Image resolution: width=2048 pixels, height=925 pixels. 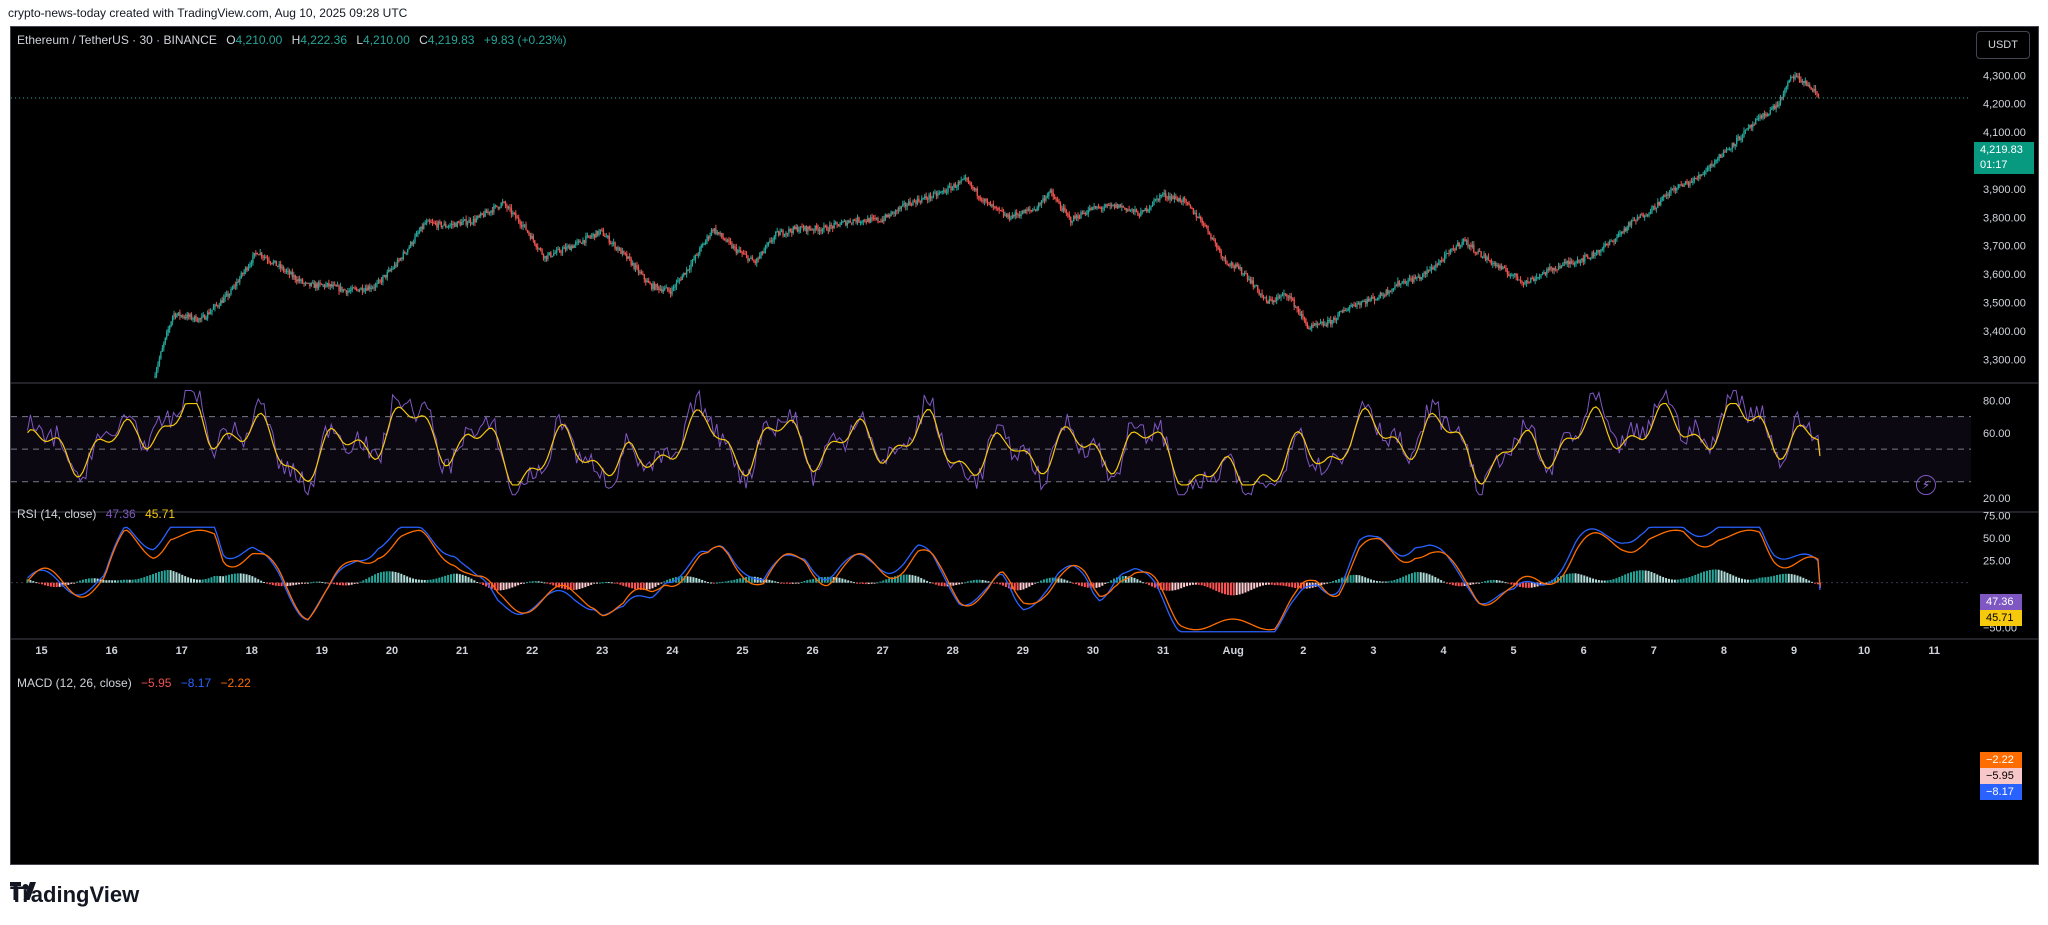 What do you see at coordinates (137, 683) in the screenshot?
I see `macd-legend: MACD (12, 26, close) −5.95 −8.17 −2.22` at bounding box center [137, 683].